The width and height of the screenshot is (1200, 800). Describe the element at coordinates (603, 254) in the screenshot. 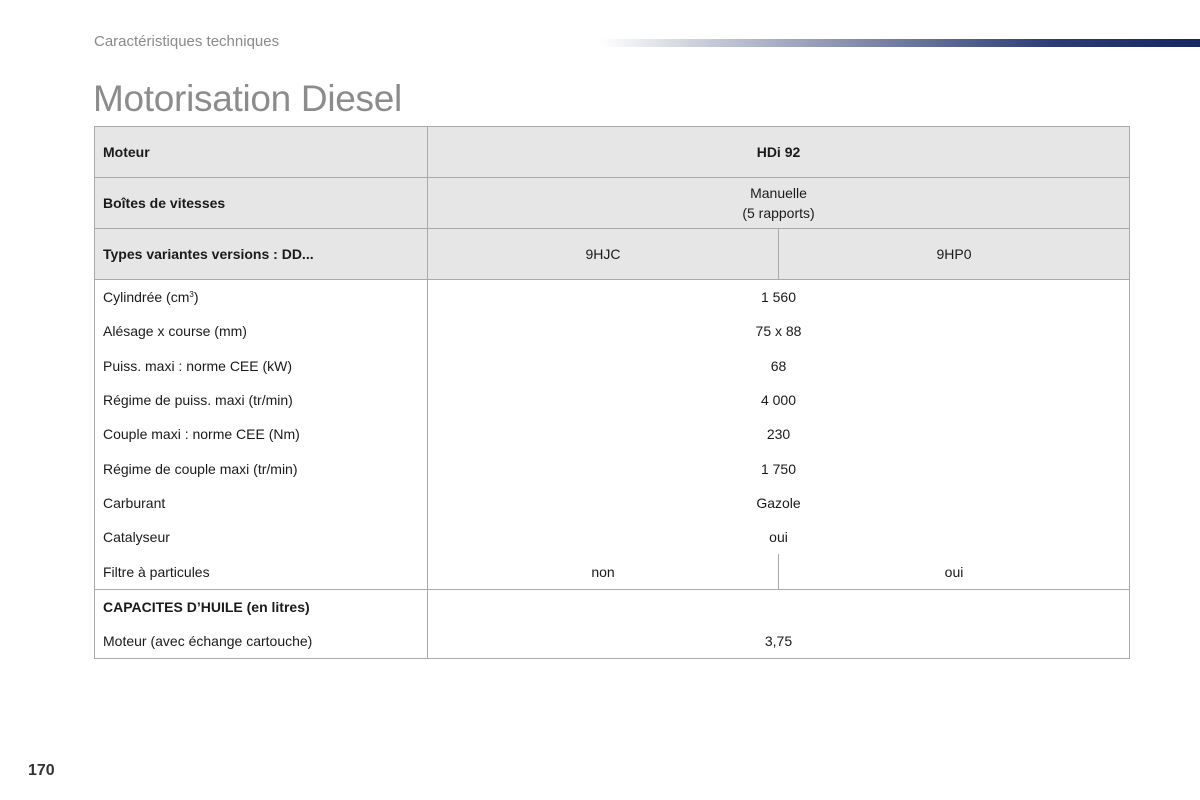

I see `variant-cell: 9HJC` at that location.